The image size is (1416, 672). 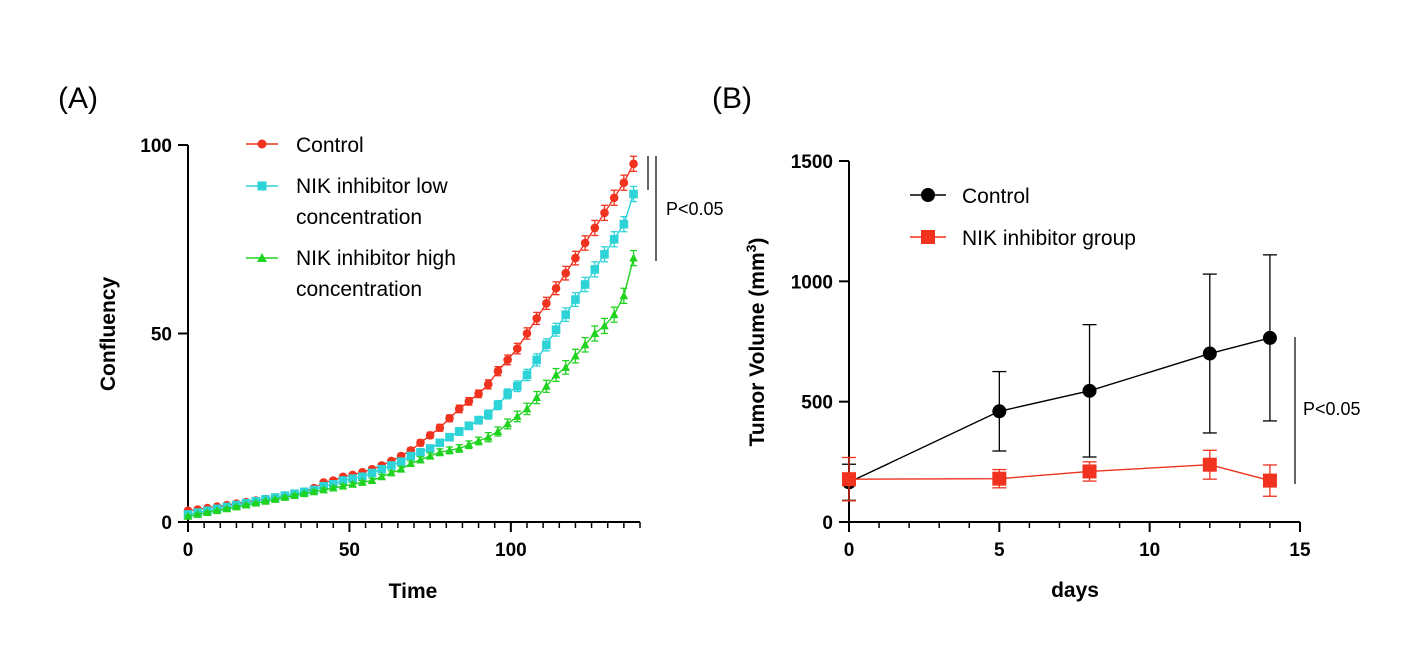 What do you see at coordinates (359, 217) in the screenshot?
I see `legend-label-nik-low-line2: concentration` at bounding box center [359, 217].